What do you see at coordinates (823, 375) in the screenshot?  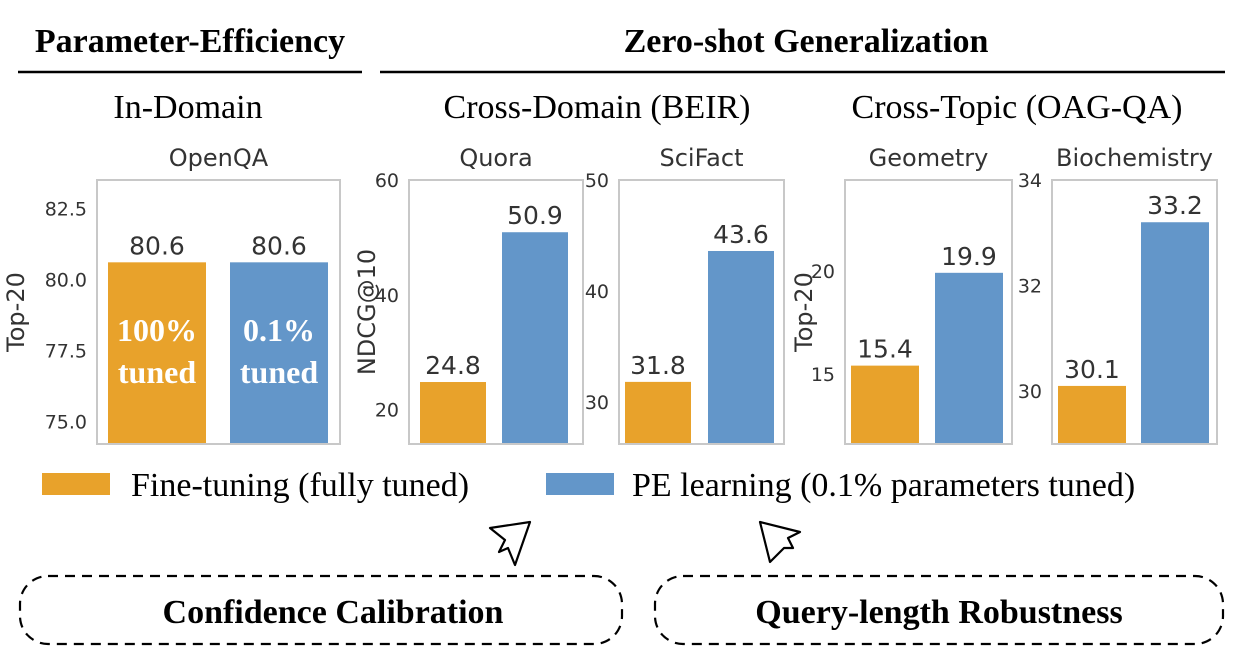 I see `y-tick-label: 15` at bounding box center [823, 375].